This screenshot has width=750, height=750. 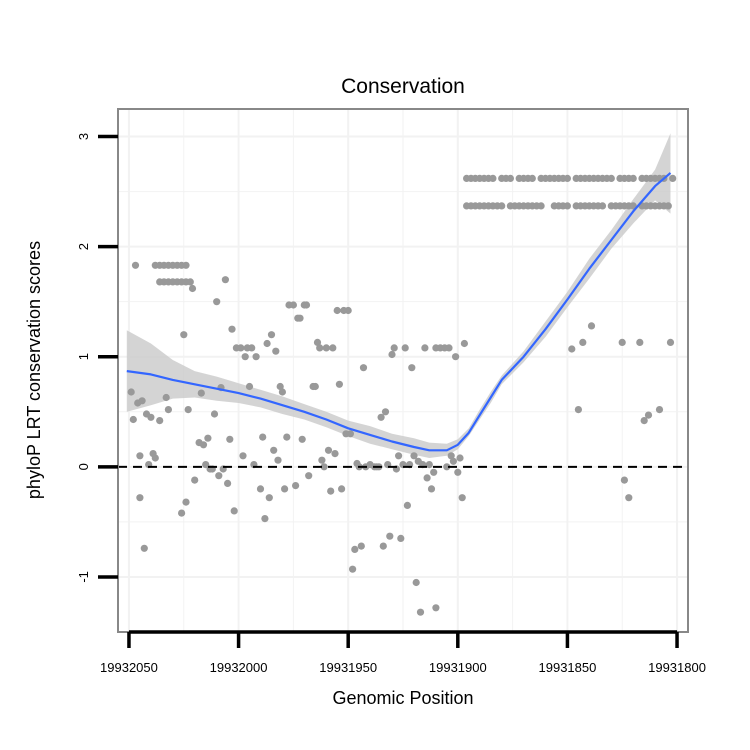 What do you see at coordinates (129, 667) in the screenshot?
I see `x-tick-label: 19932050` at bounding box center [129, 667].